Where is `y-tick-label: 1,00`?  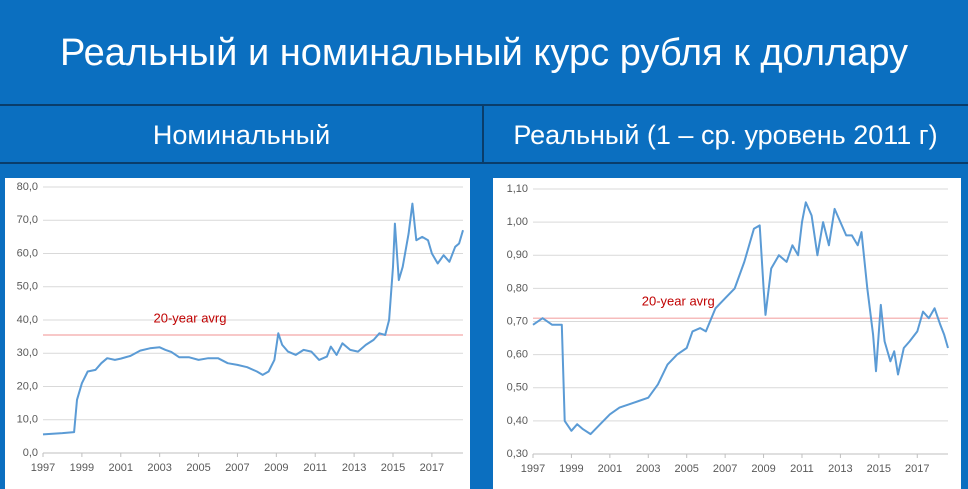
y-tick-label: 1,00 is located at coordinates (517, 222).